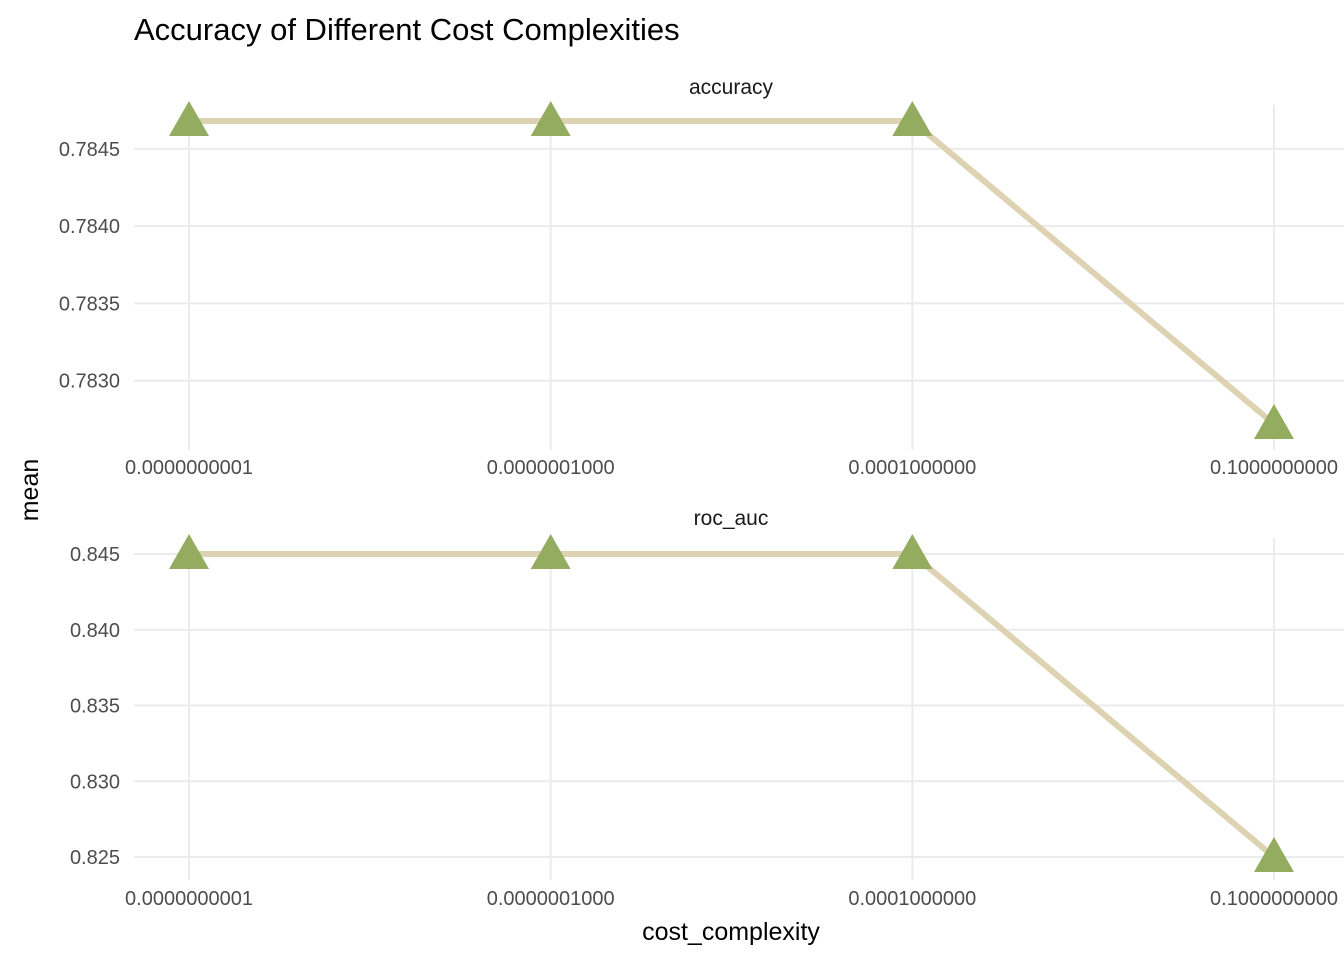 This screenshot has width=1344, height=965. What do you see at coordinates (731, 87) in the screenshot?
I see `facet-strip-label: accuracy` at bounding box center [731, 87].